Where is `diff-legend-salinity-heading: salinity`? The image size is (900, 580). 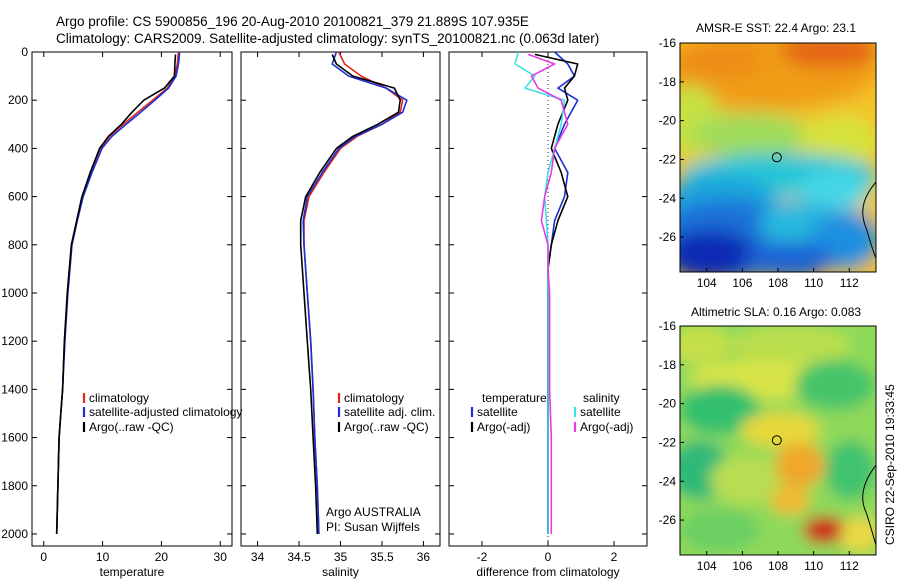 diff-legend-salinity-heading: salinity is located at coordinates (601, 398).